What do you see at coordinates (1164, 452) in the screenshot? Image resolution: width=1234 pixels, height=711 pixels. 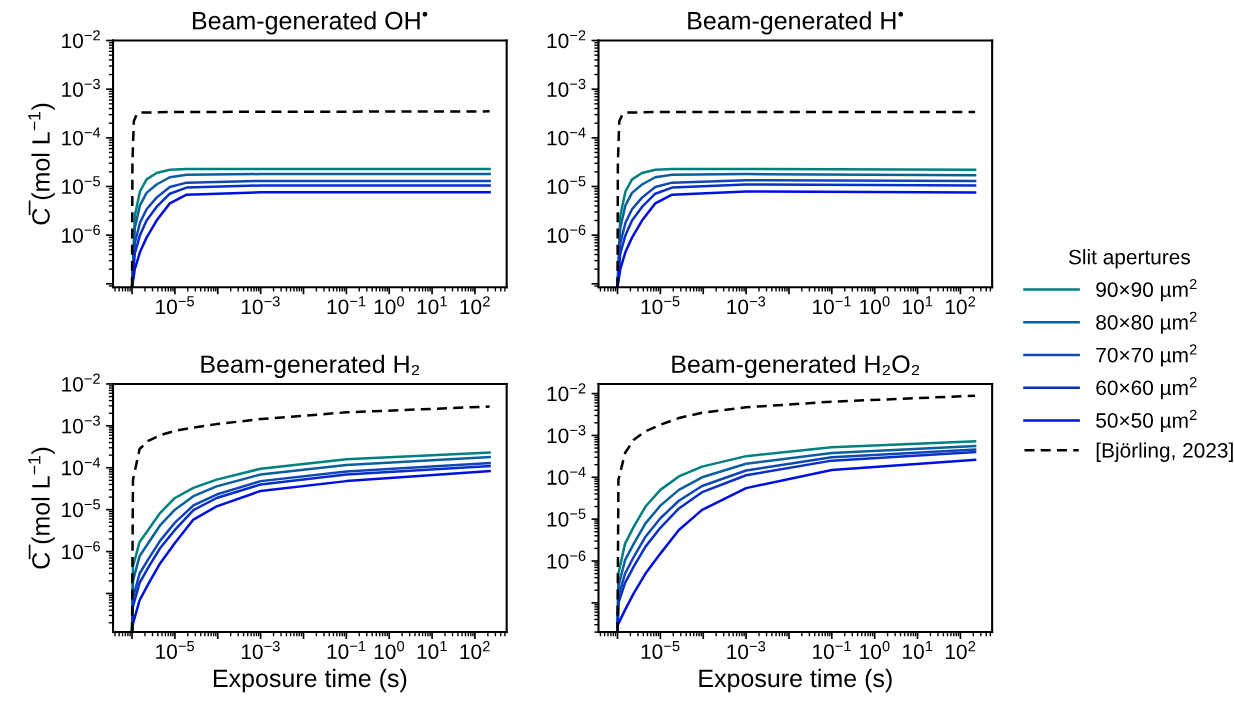 I see `legend-label: [Björling, 2023]` at bounding box center [1164, 452].